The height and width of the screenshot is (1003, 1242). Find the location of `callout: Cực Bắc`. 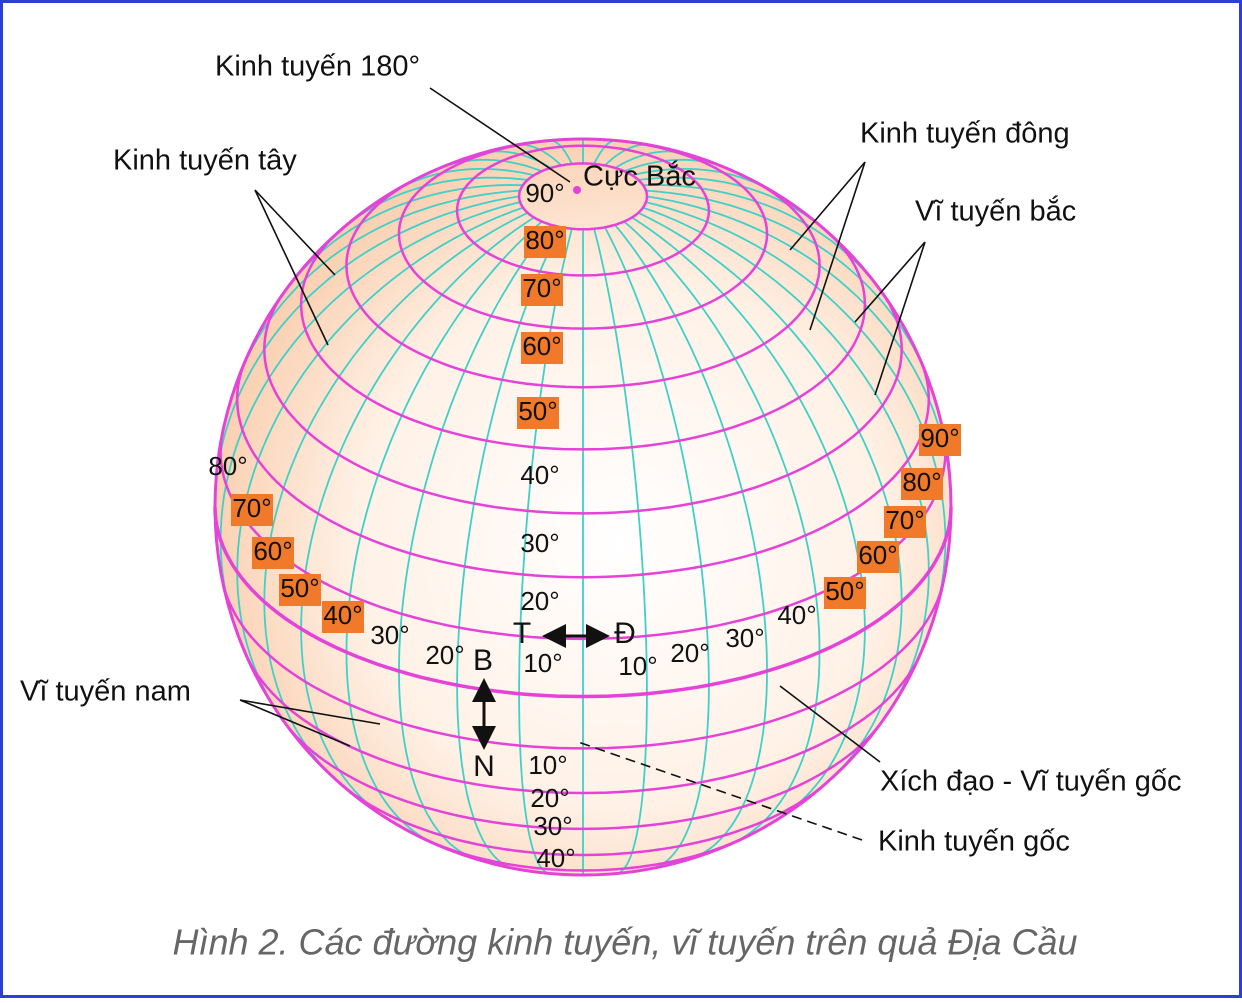

callout: Cực Bắc is located at coordinates (639, 176).